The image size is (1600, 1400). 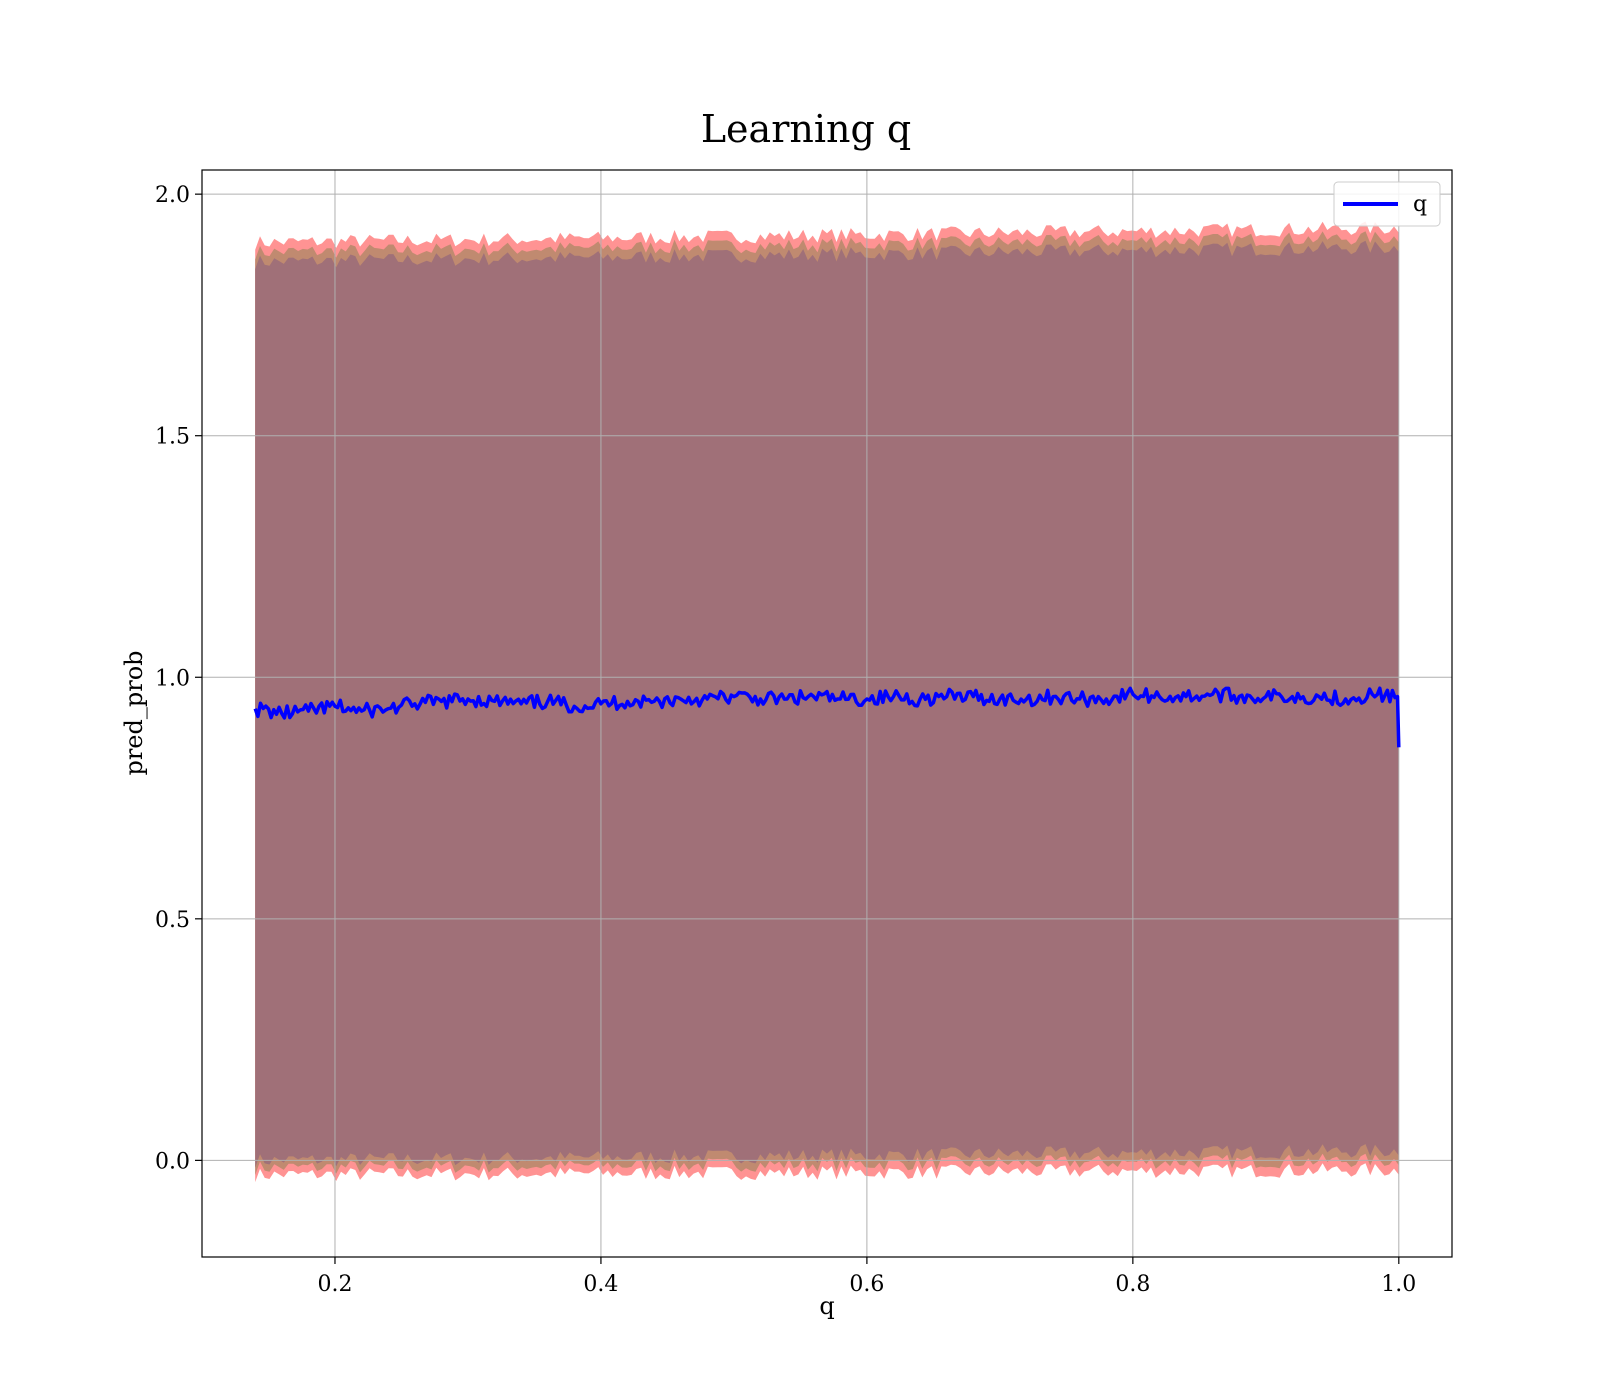 I want to click on series-line-q, so click(x=827, y=717).